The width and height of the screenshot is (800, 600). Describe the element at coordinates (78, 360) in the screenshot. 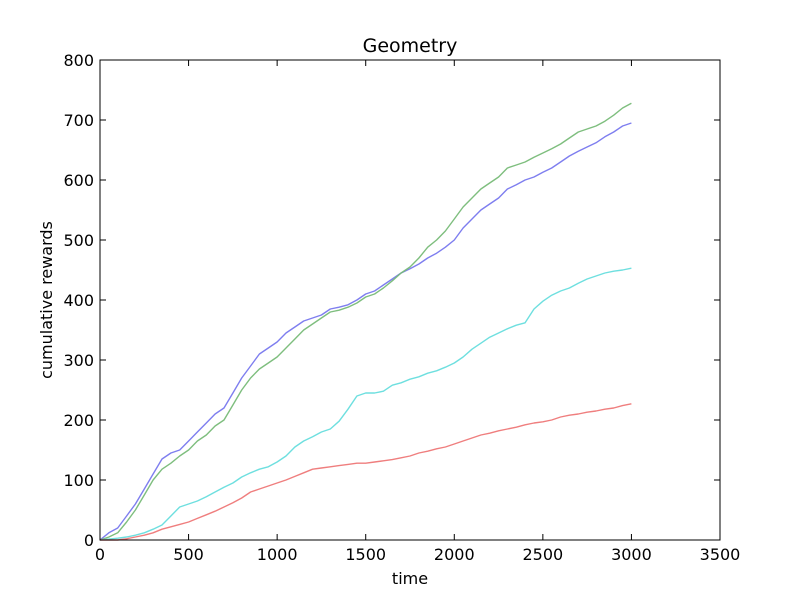

I see `y-tick-label: 300` at that location.